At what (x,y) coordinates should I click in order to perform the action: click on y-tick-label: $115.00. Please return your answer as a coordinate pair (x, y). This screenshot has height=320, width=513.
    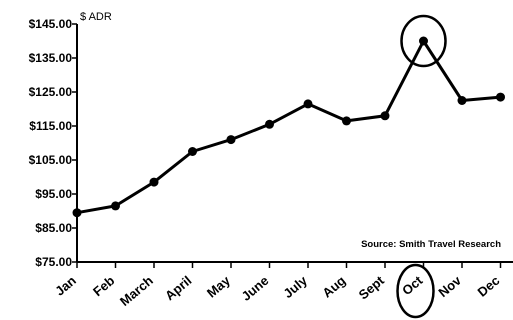
    Looking at the image, I should click on (50, 126).